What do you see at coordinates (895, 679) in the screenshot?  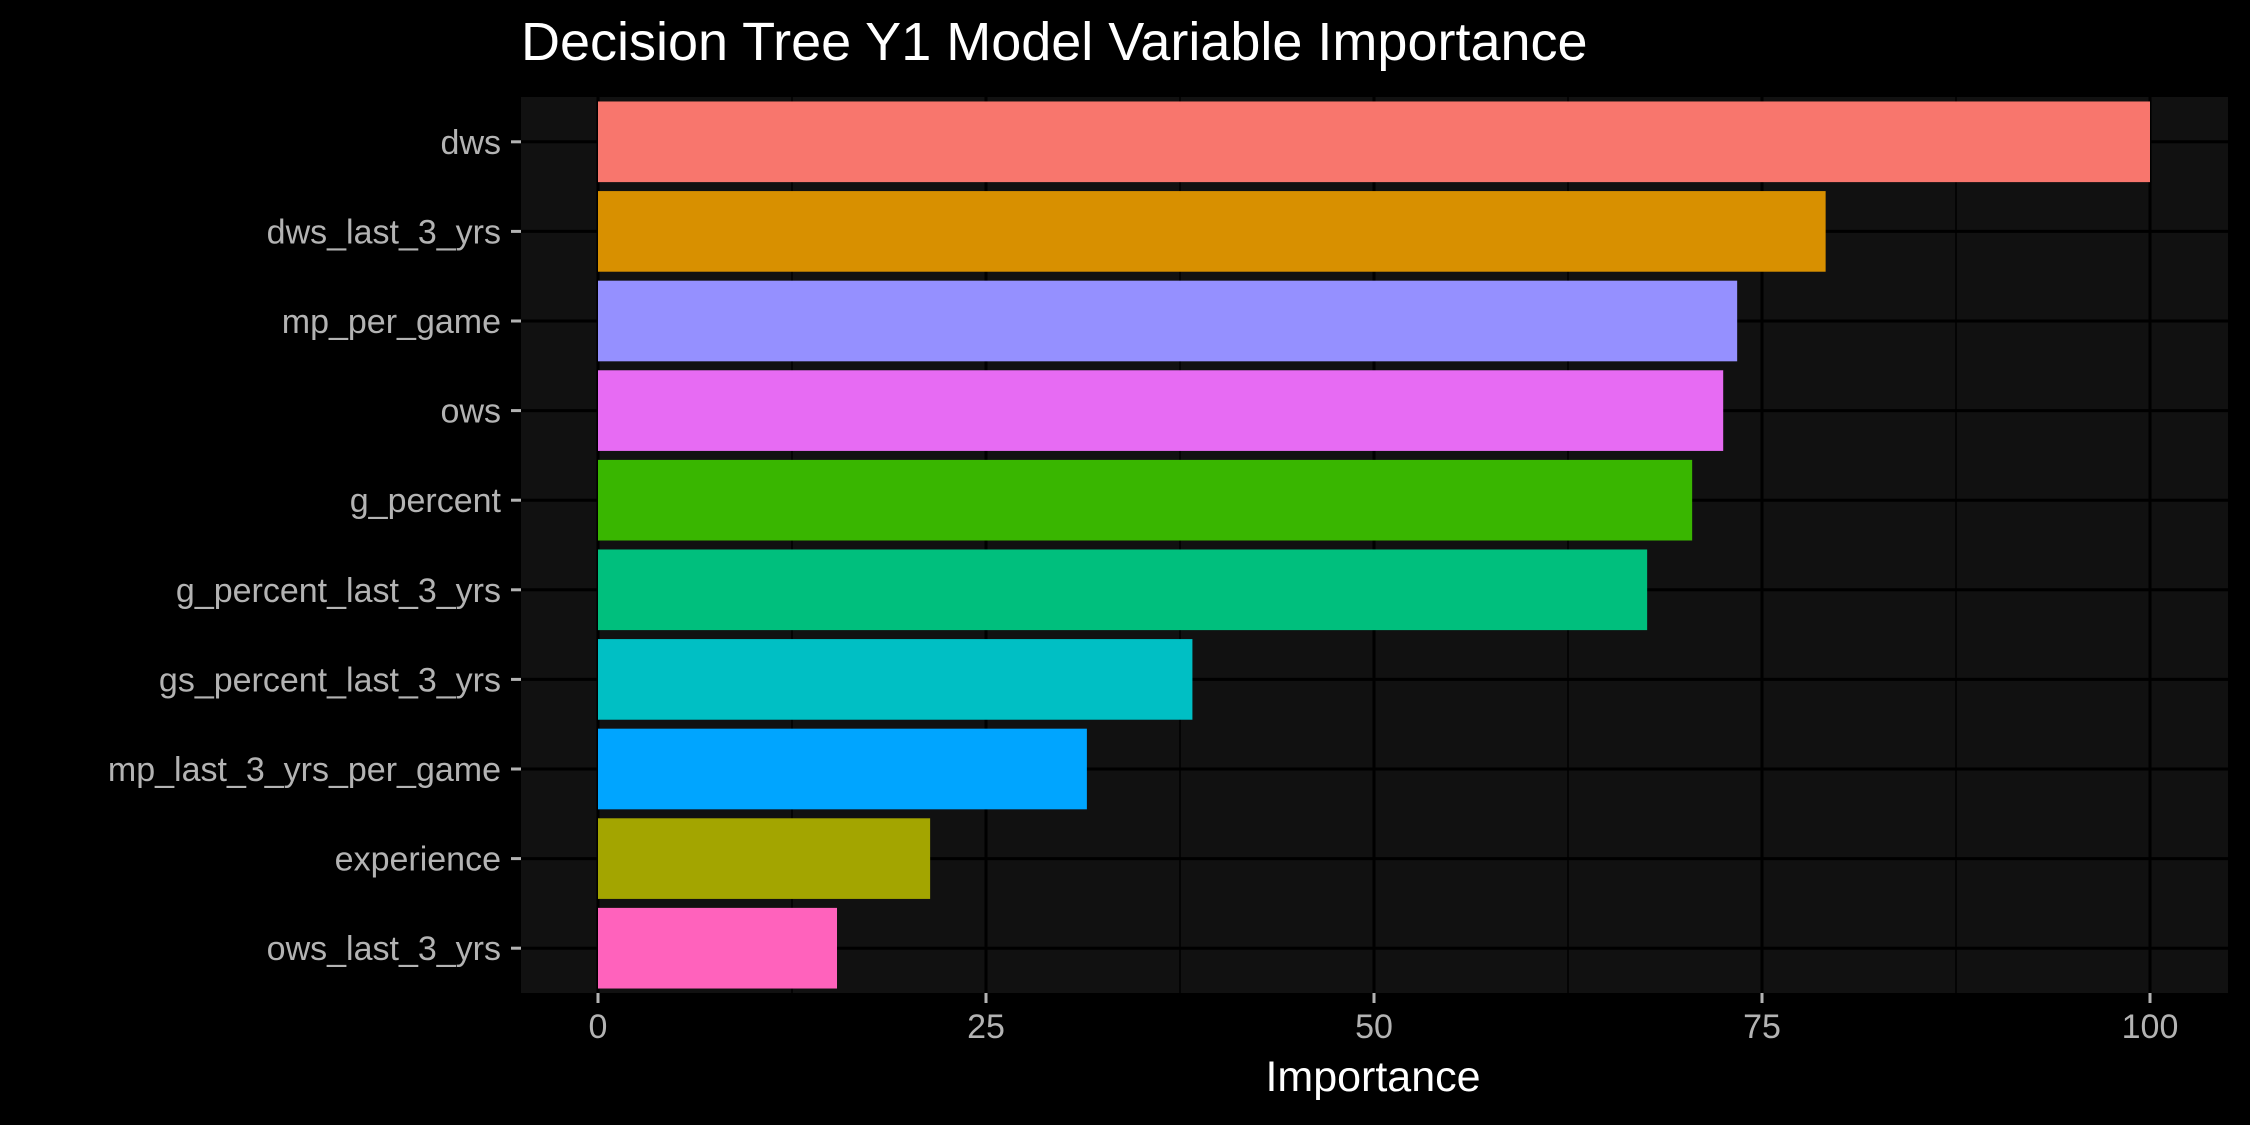 I see `bar-gs-percent-last-3-yrs` at bounding box center [895, 679].